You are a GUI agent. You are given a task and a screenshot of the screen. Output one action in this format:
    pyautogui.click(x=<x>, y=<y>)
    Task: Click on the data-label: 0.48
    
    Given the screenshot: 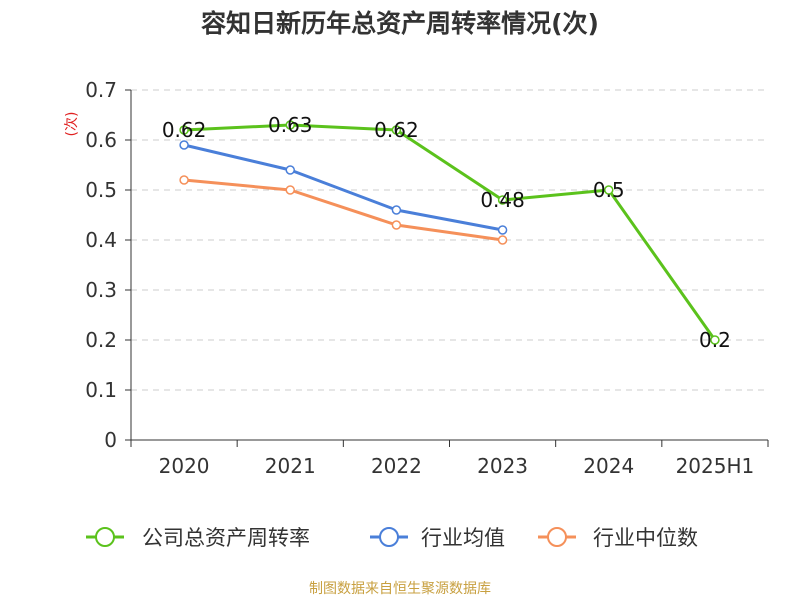 What is the action you would take?
    pyautogui.click(x=502, y=200)
    